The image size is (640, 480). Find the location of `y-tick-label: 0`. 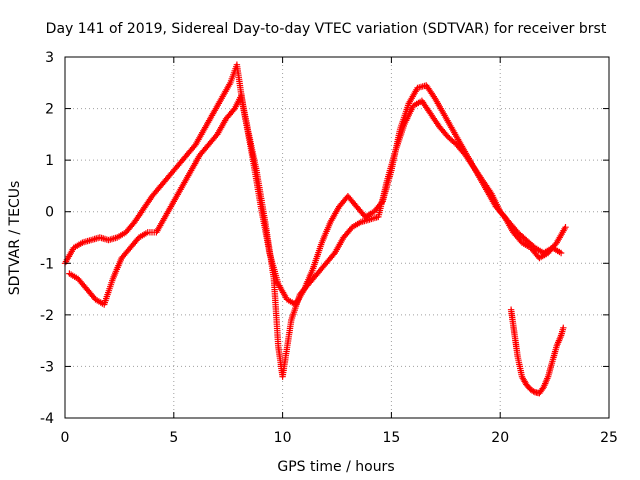

y-tick-label: 0 is located at coordinates (49, 213).